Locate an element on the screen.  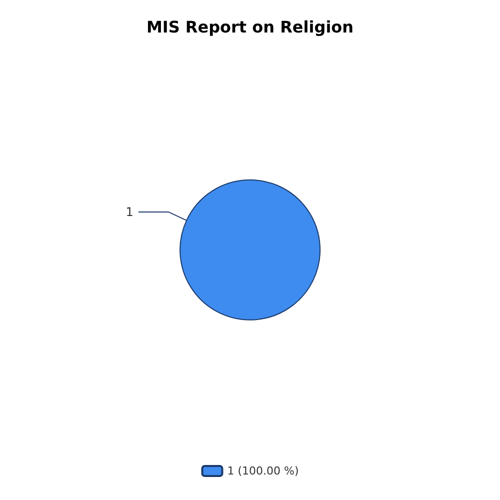
legend-label: 1 (100.00 %) is located at coordinates (263, 471).